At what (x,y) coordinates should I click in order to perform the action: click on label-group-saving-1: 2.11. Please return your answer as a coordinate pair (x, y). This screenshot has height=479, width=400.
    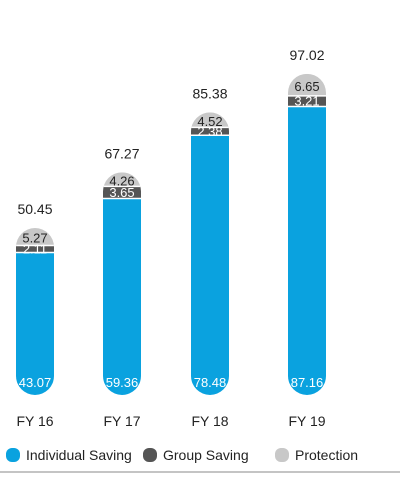
    Looking at the image, I should click on (35, 248).